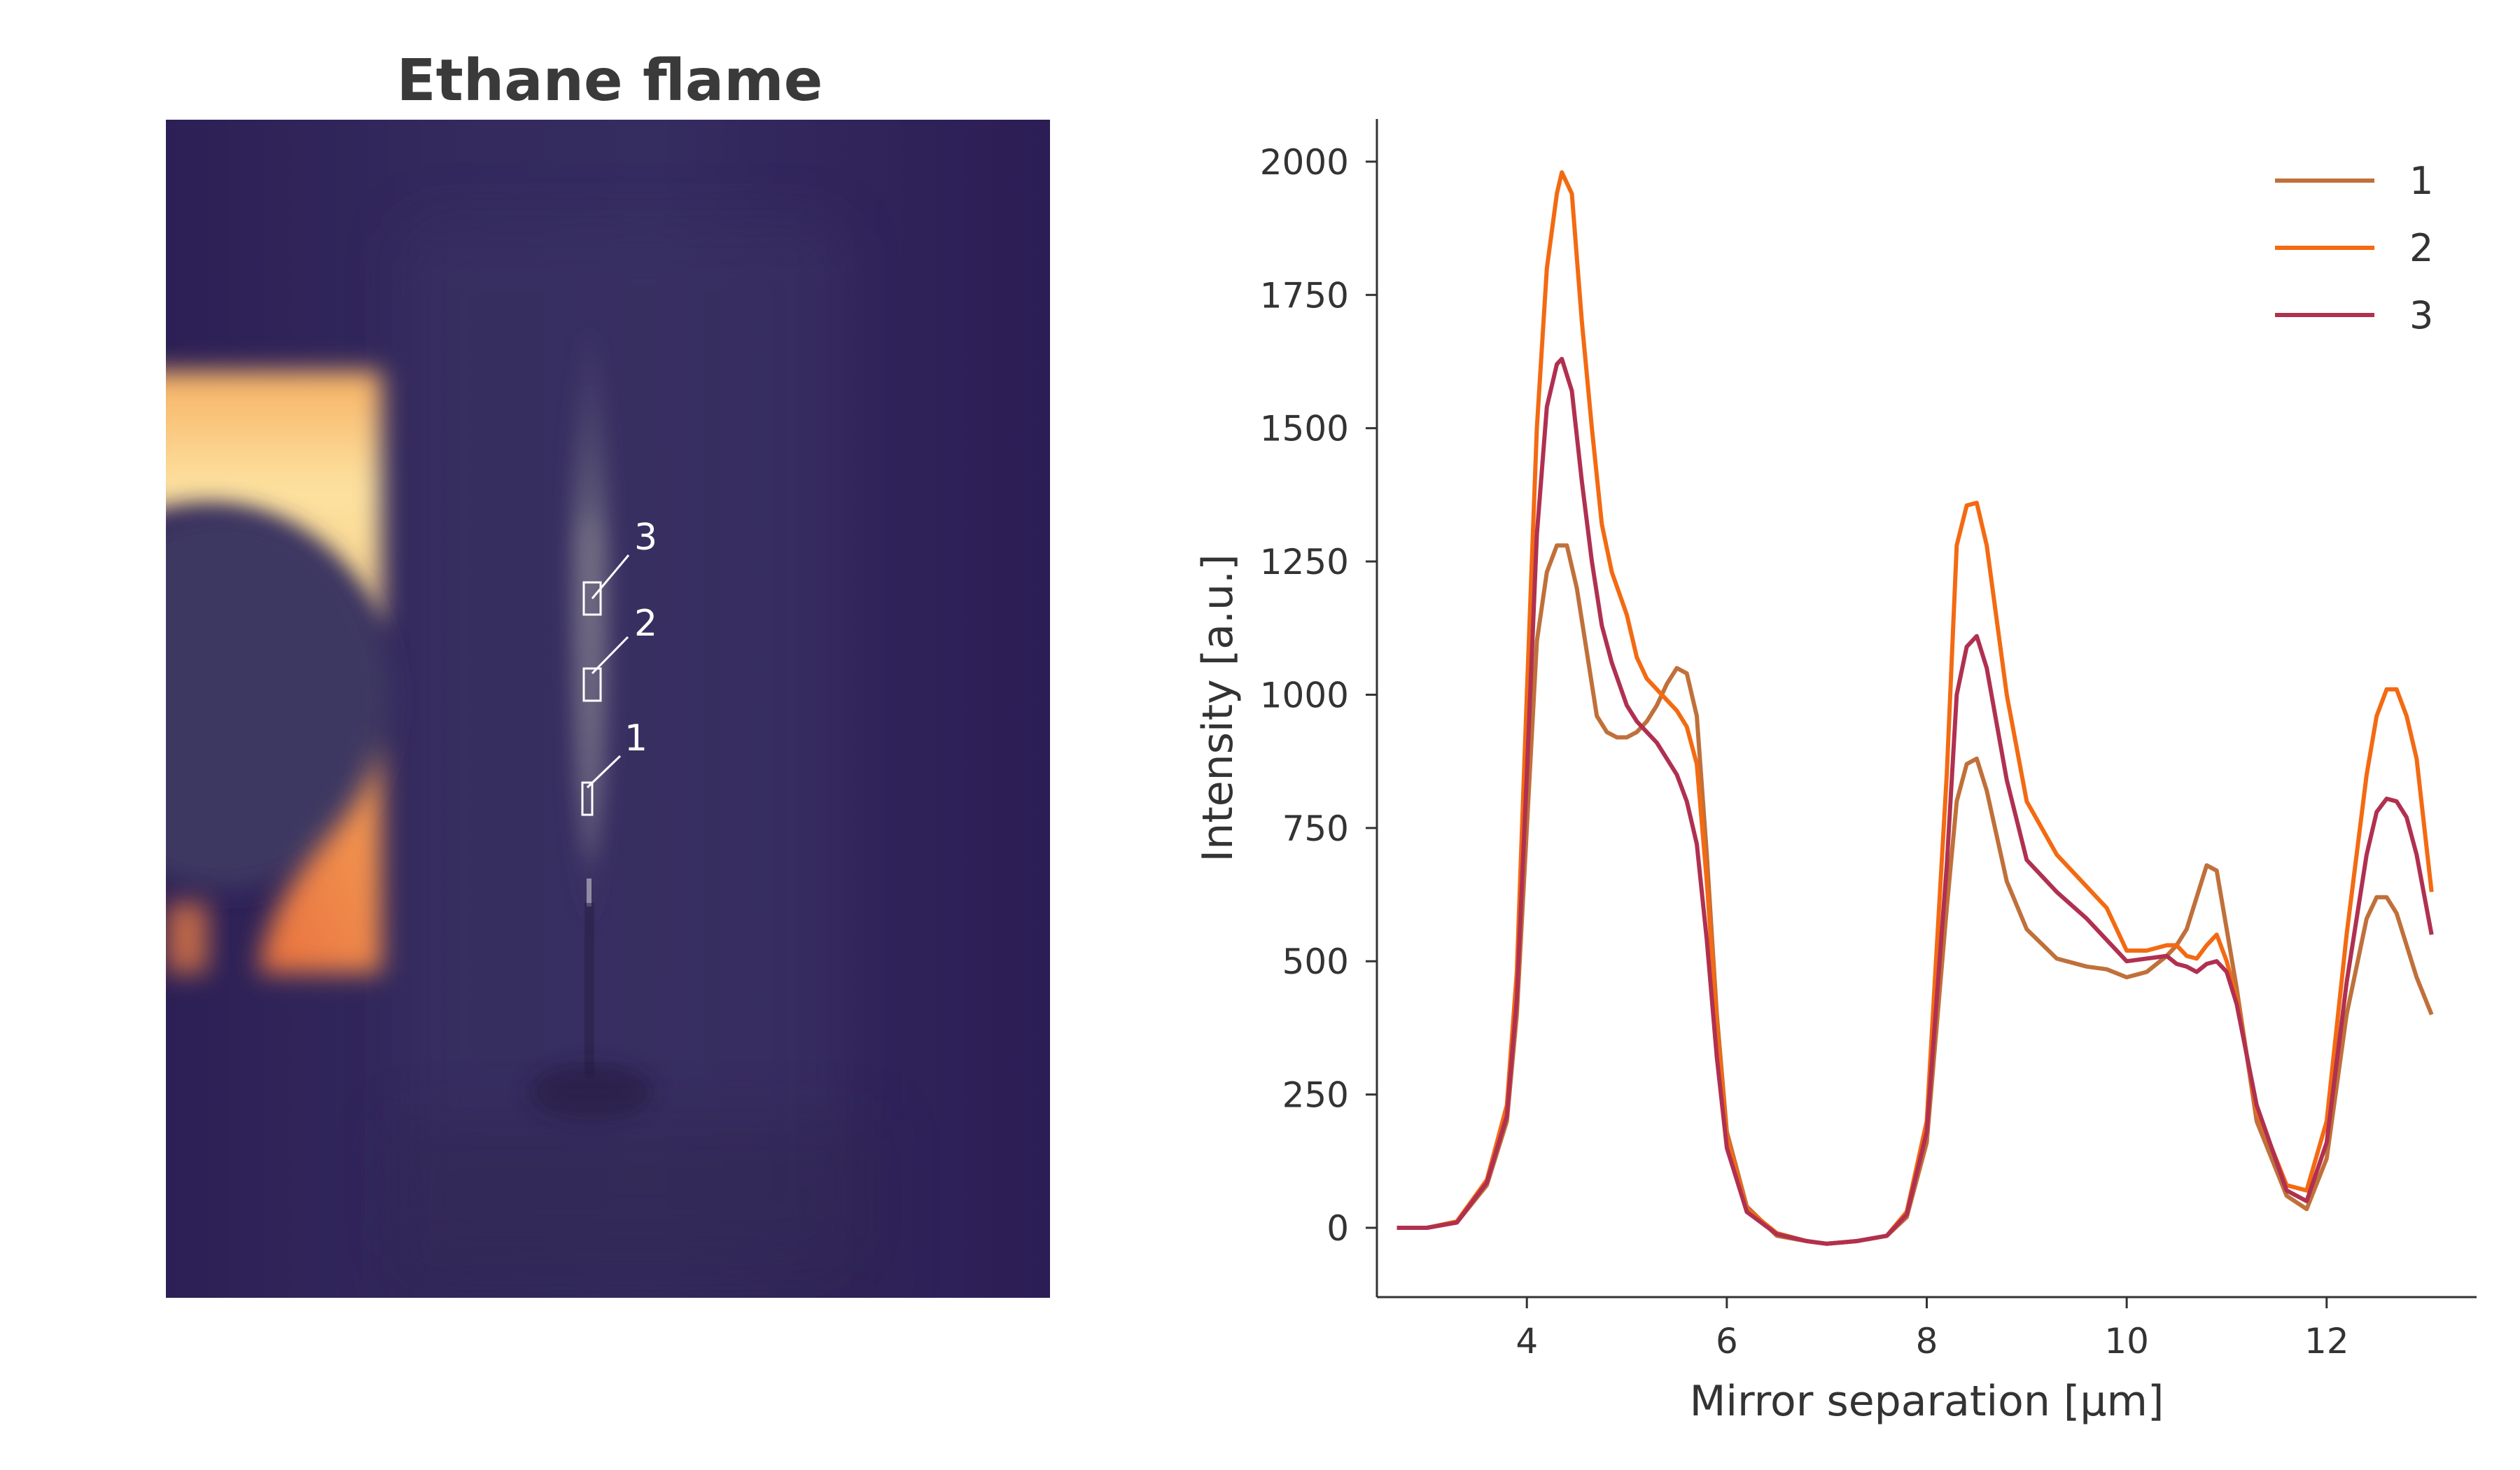  What do you see at coordinates (2354, 248) in the screenshot?
I see `chart-legend: 1 2 3` at bounding box center [2354, 248].